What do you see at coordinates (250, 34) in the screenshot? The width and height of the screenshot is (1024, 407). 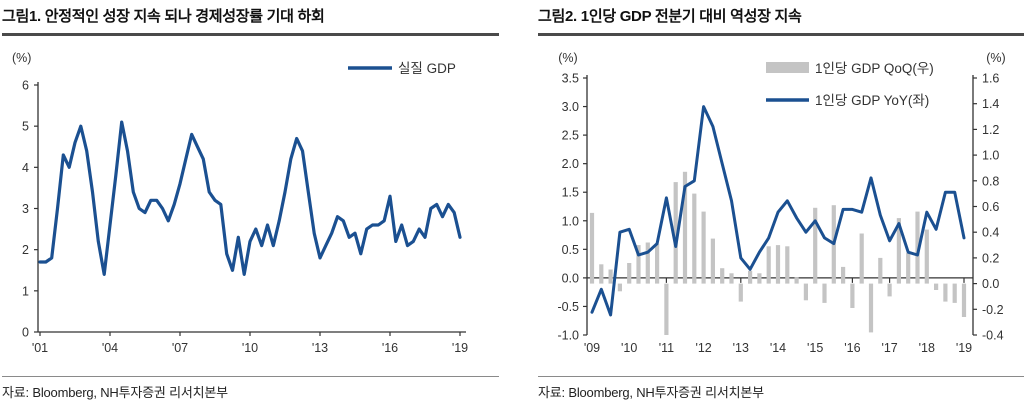 I see `figure1-title-rule` at bounding box center [250, 34].